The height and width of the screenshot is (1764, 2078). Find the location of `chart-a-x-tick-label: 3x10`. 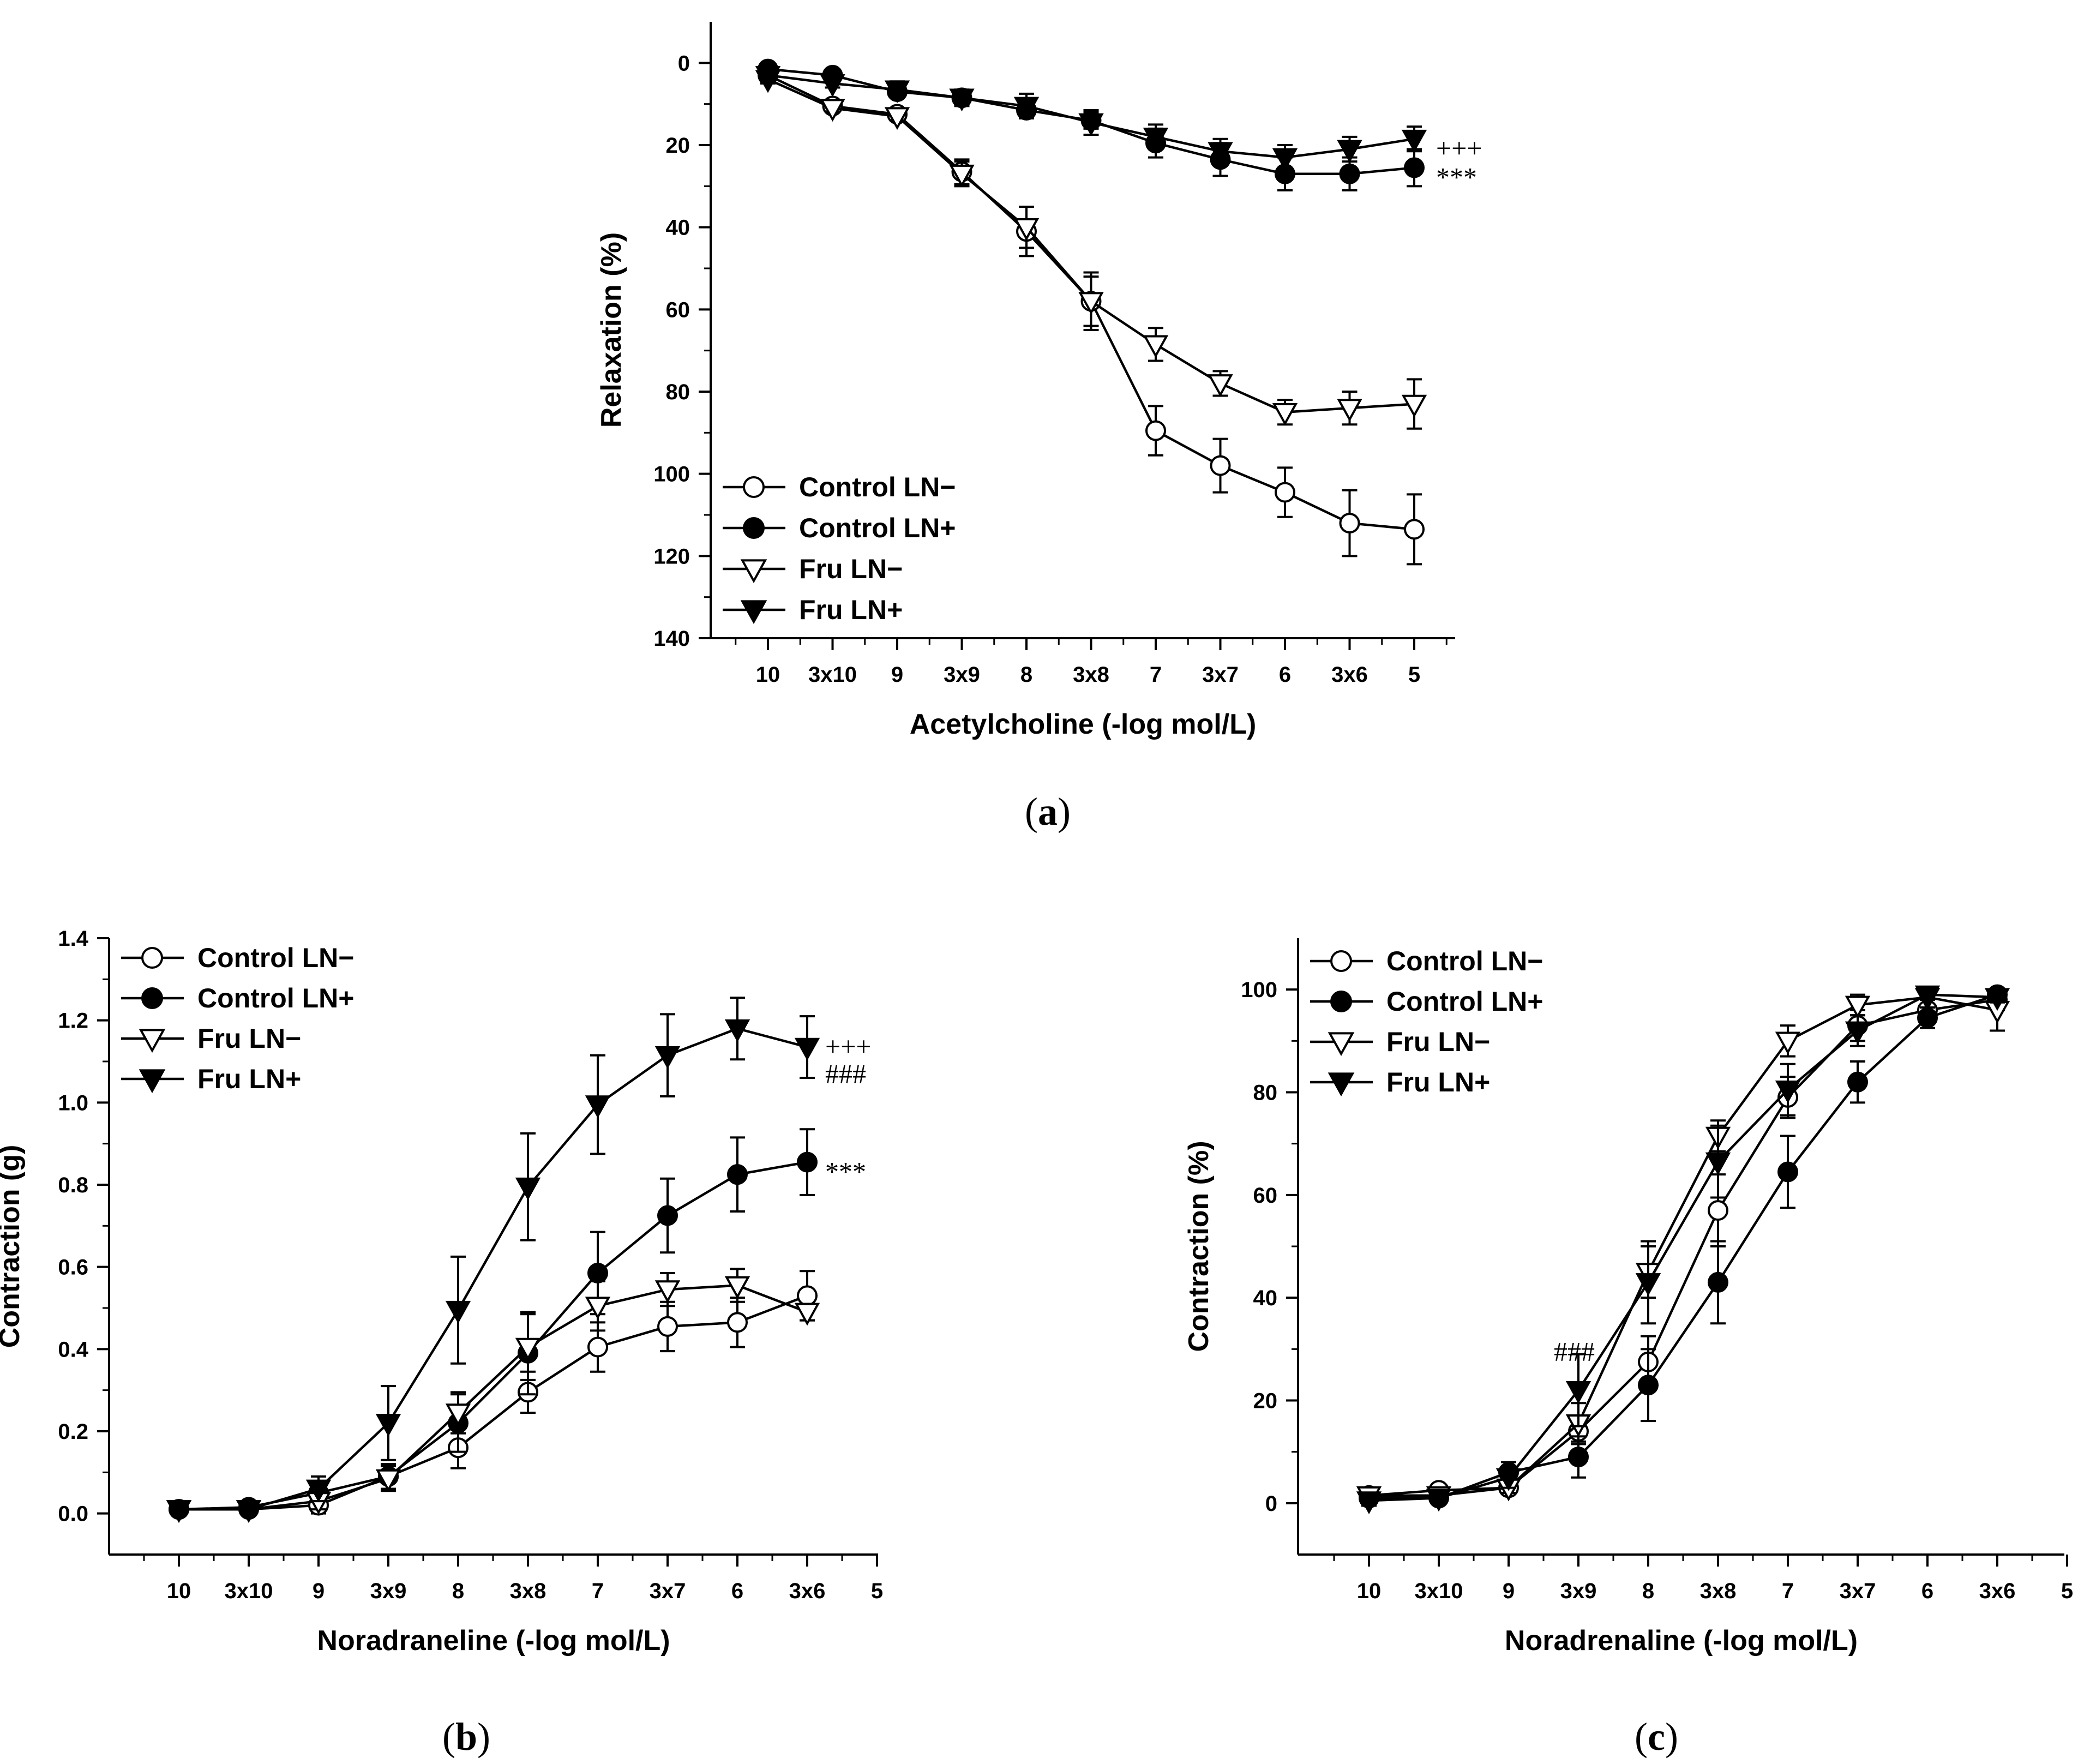

chart-a-x-tick-label: 3x10 is located at coordinates (832, 675).